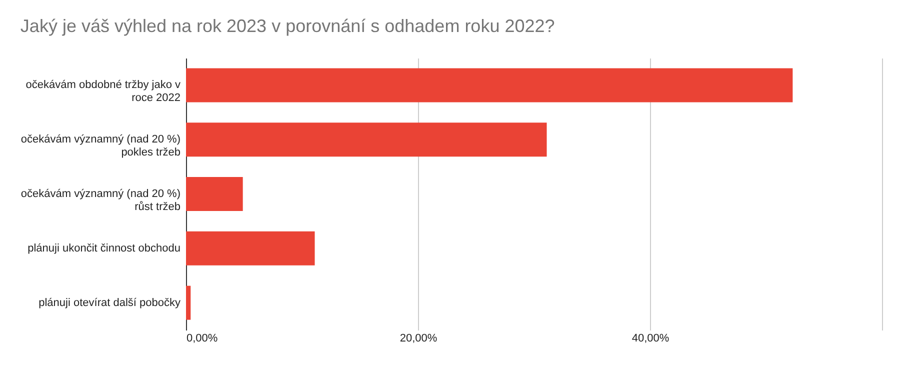  What do you see at coordinates (103, 91) in the screenshot?
I see `y-tick-label: očekávám obdobné tržby jako v roce 2022` at bounding box center [103, 91].